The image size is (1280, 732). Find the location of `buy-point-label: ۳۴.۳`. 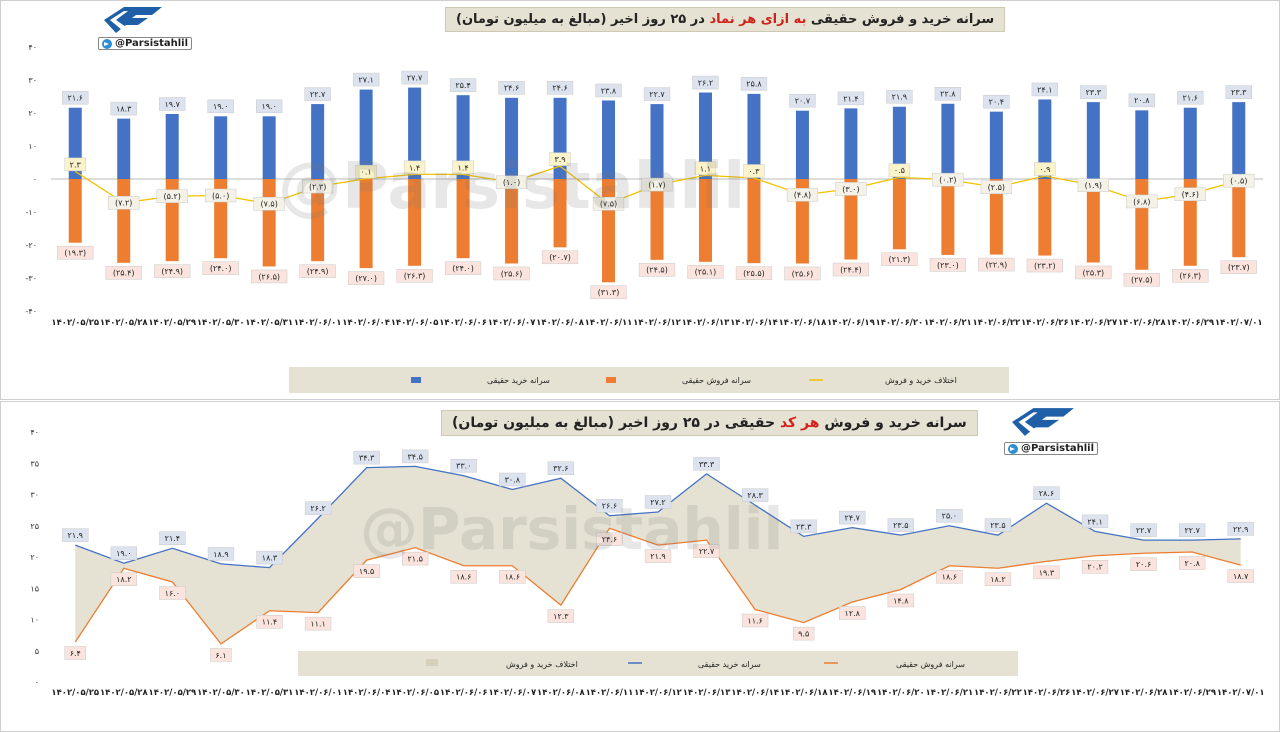

buy-point-label: ۳۴.۳ is located at coordinates (367, 458).